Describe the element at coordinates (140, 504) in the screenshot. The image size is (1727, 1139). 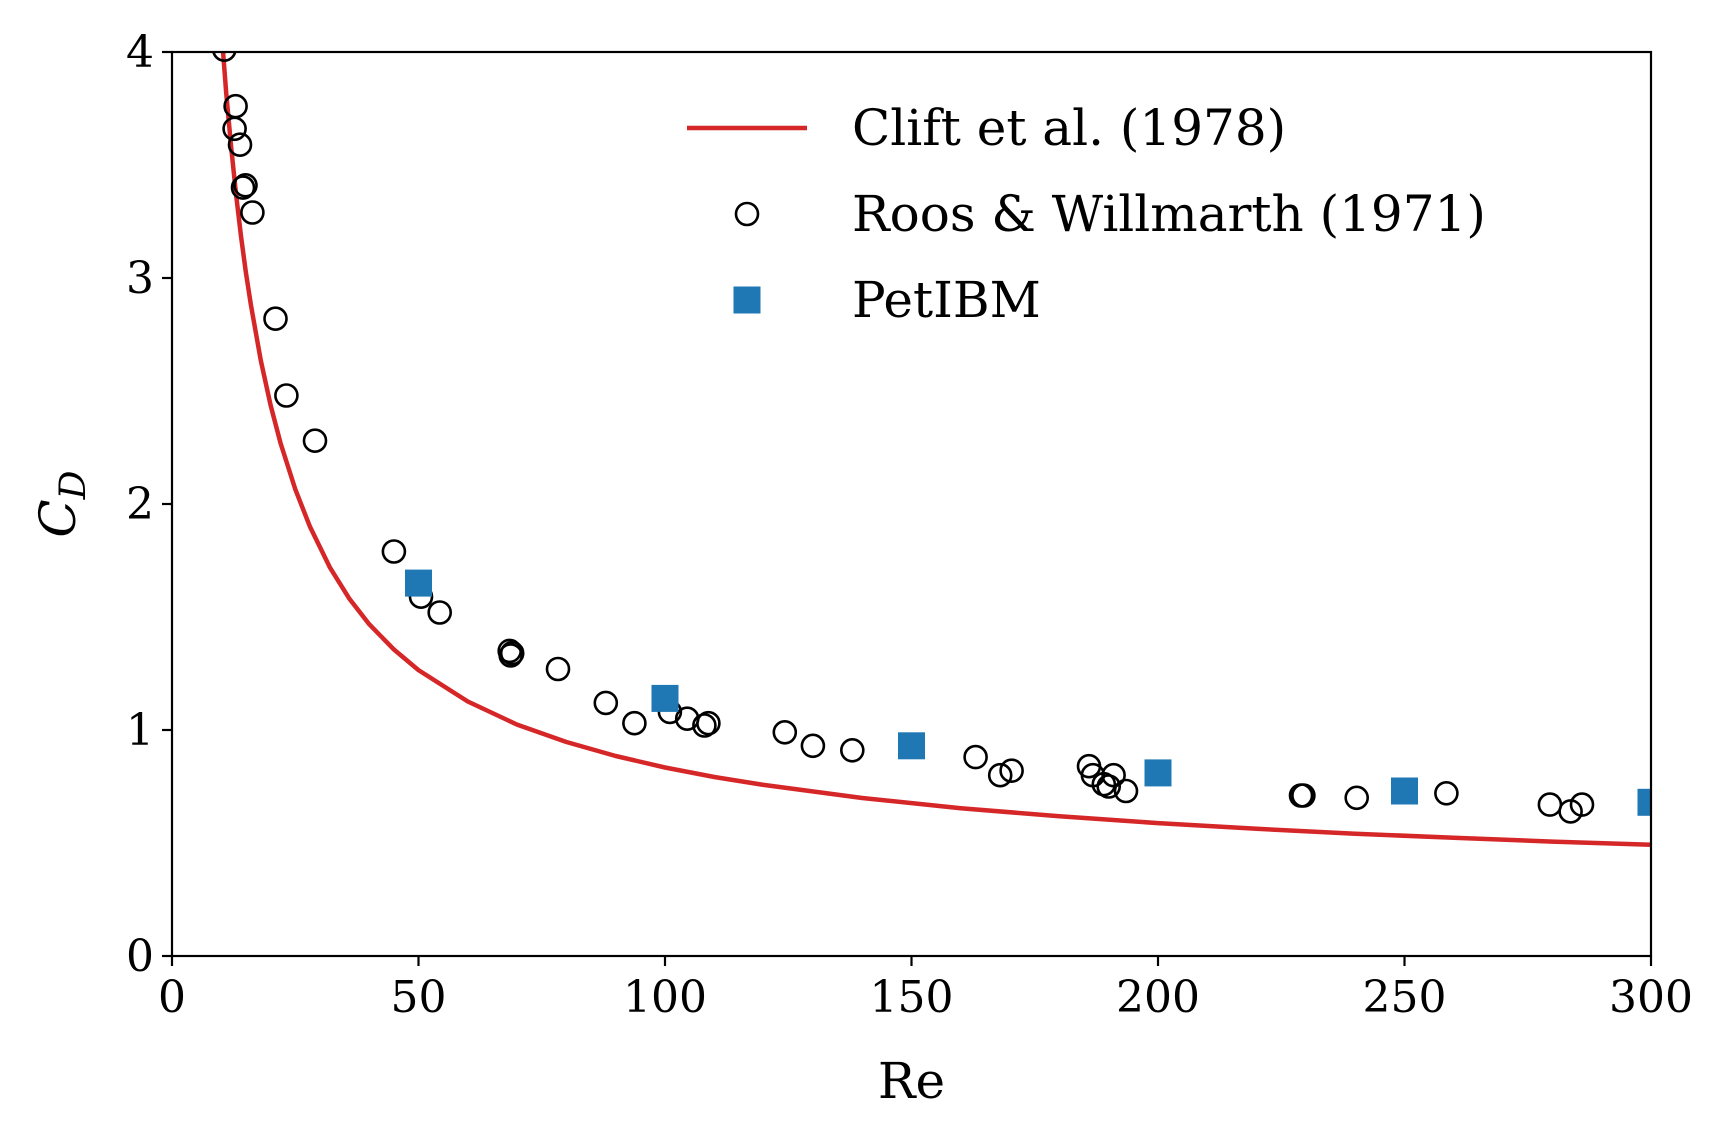
I see `y-tick-label: 2` at that location.